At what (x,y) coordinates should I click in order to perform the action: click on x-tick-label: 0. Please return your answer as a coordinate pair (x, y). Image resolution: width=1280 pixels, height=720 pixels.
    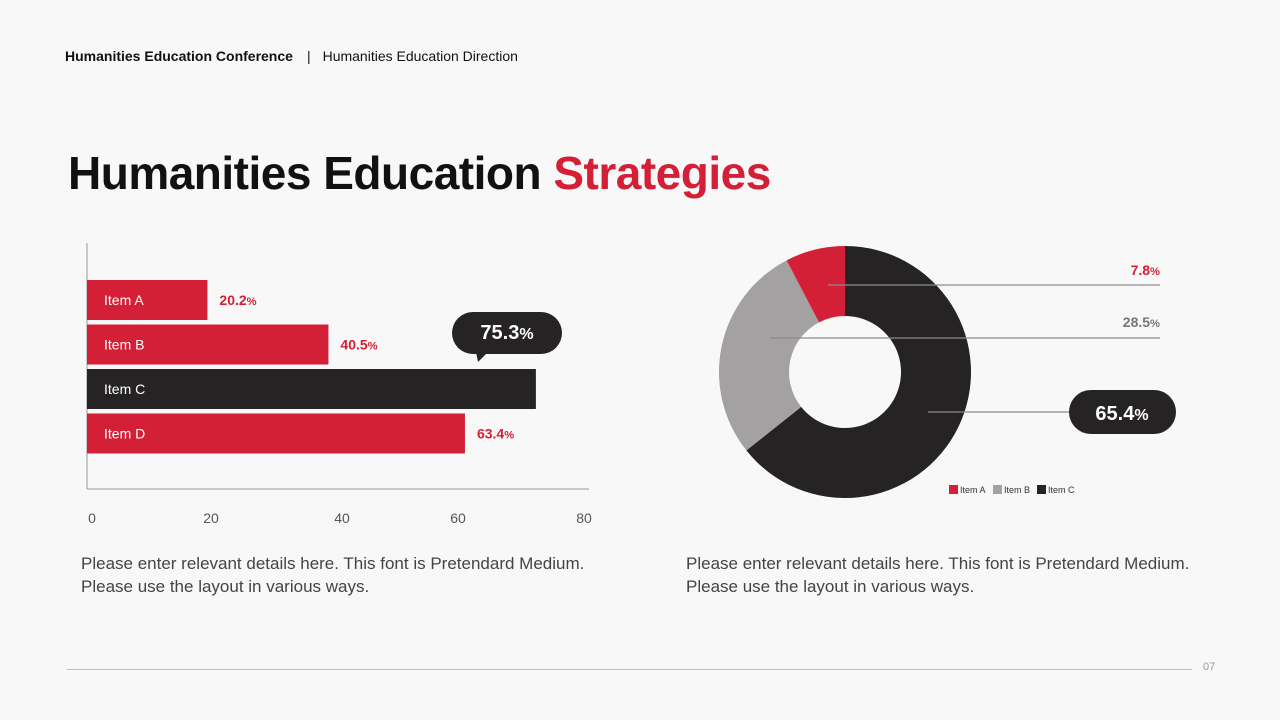
    Looking at the image, I should click on (92, 518).